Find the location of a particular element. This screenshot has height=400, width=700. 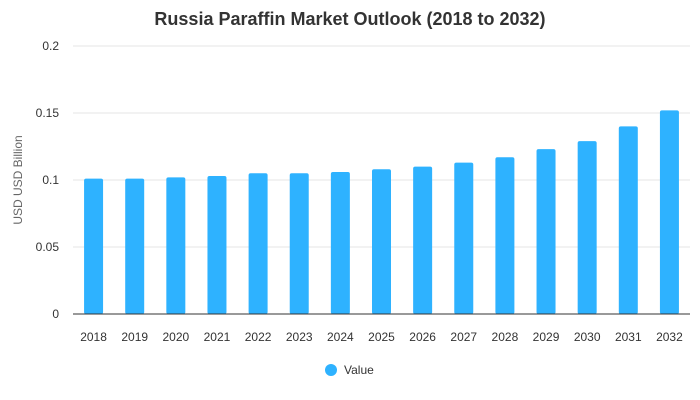

y-tick-label: 0.1 is located at coordinates (50, 180).